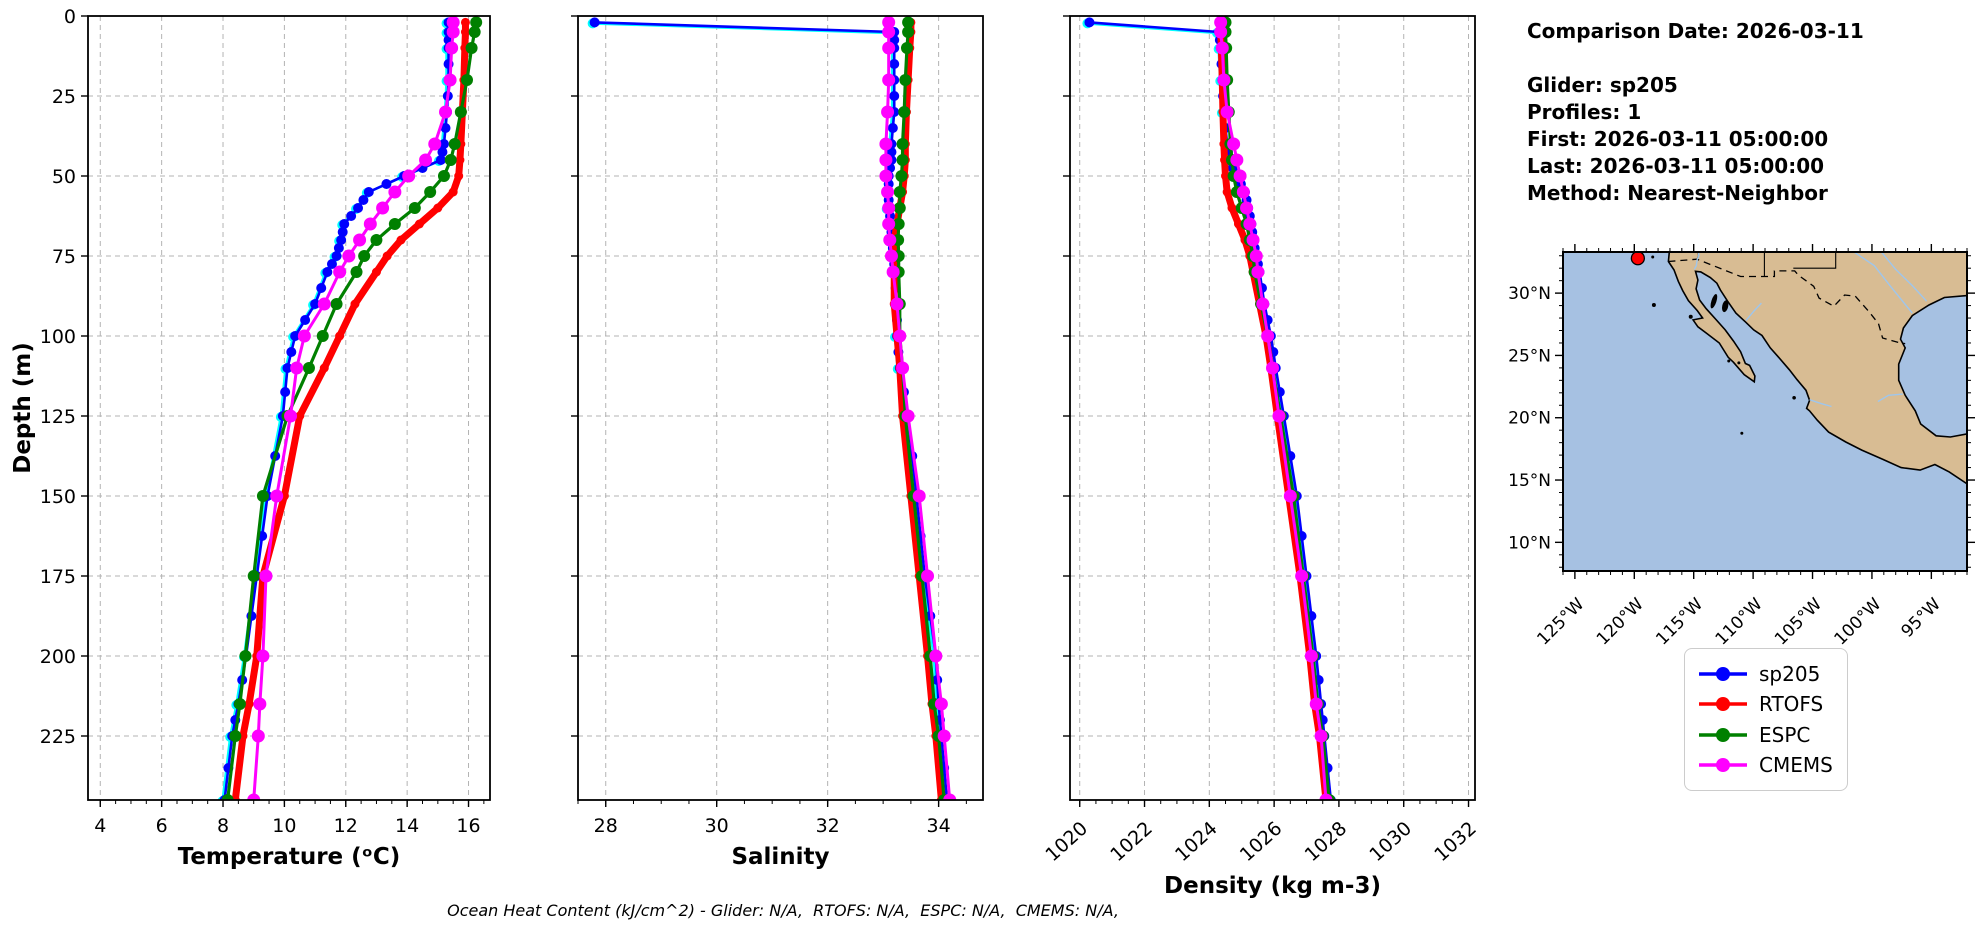 This screenshot has height=934, width=1978. What do you see at coordinates (346, 826) in the screenshot?
I see `x-tick-label: 12` at bounding box center [346, 826].